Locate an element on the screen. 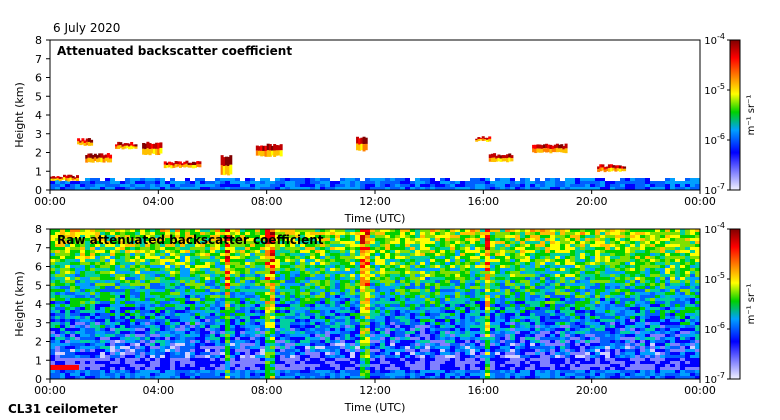  date-label: 6 July 2020 is located at coordinates (87, 28).